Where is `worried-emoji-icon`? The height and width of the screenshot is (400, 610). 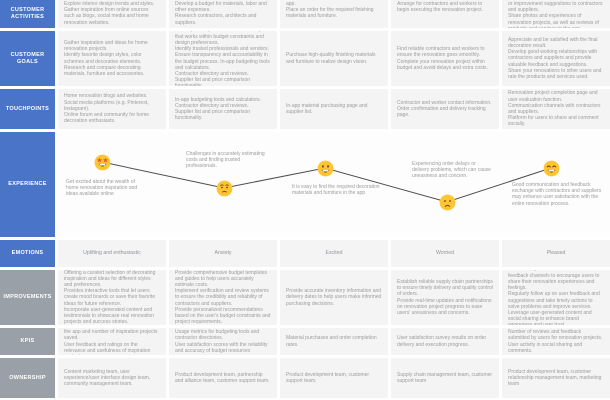
worried-emoji-icon is located at coordinates (224, 188).